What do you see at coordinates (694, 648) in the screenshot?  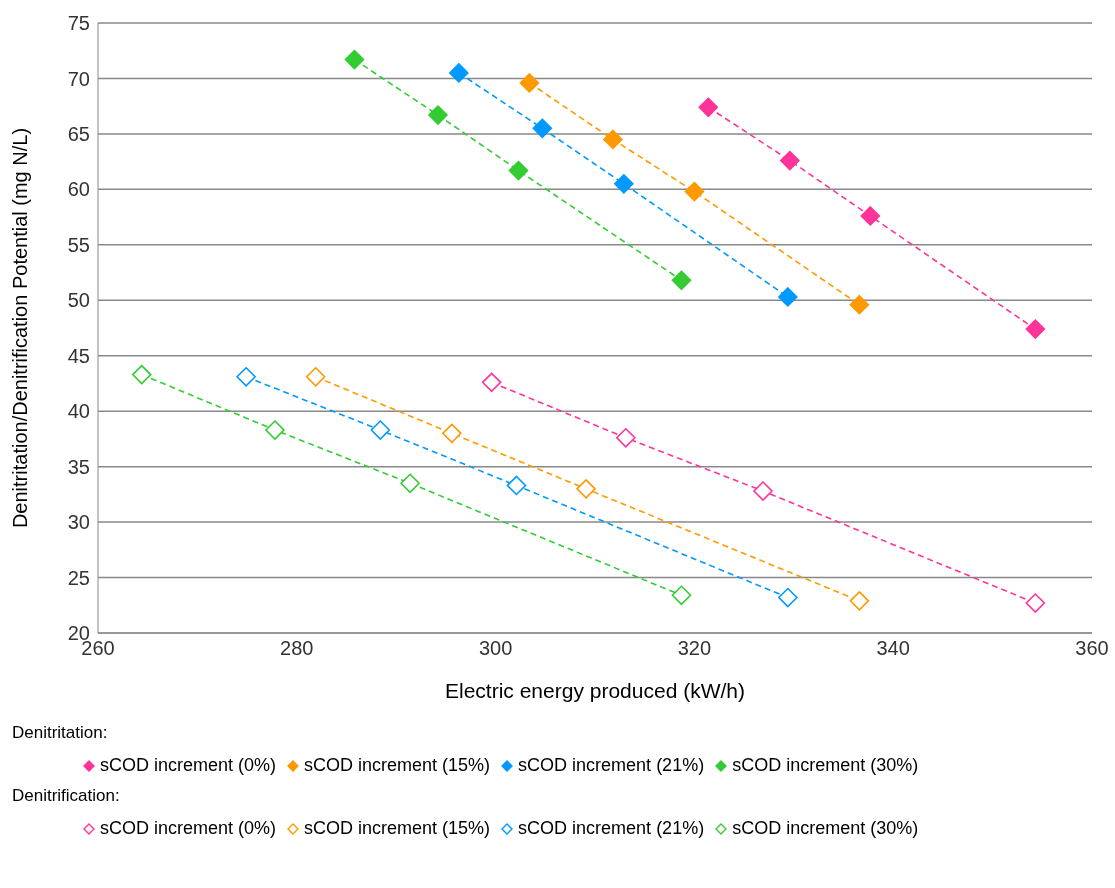 I see `x-tick-label: 320` at bounding box center [694, 648].